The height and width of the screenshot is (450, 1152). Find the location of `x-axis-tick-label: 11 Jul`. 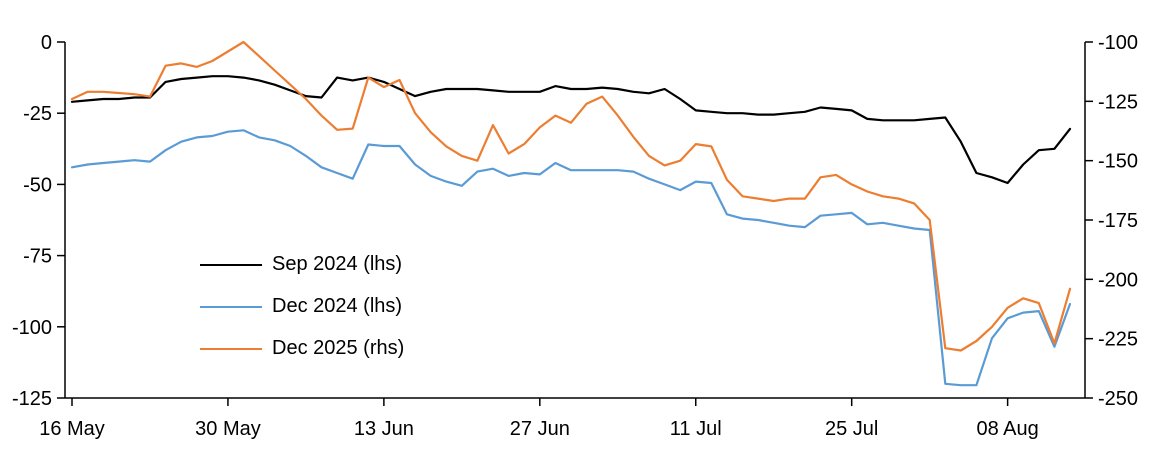

x-axis-tick-label: 11 Jul is located at coordinates (696, 429).